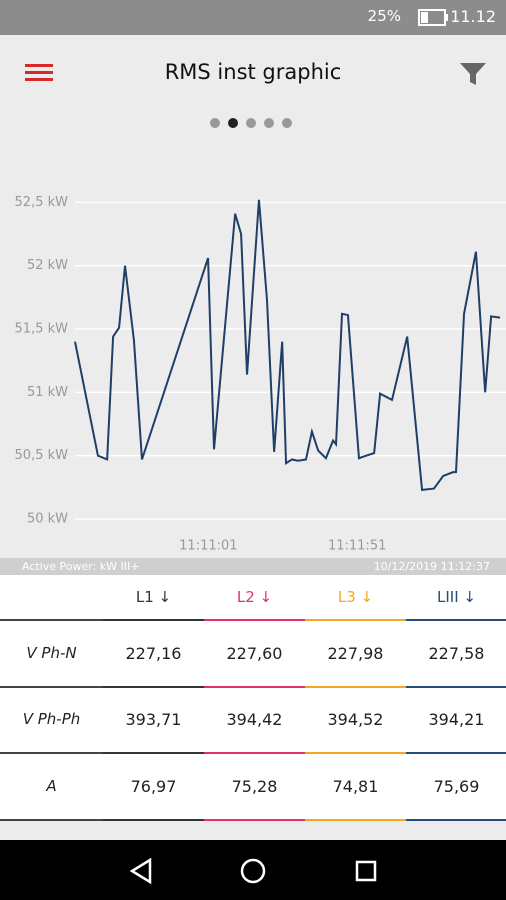  What do you see at coordinates (431, 566) in the screenshot?
I see `timestamp: 10/12/2019 11:12:37` at bounding box center [431, 566].